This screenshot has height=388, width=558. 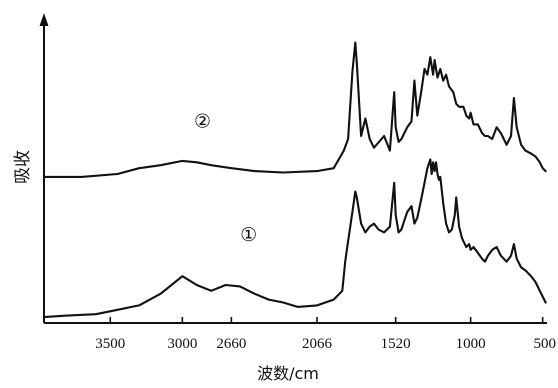 What do you see at coordinates (23, 167) in the screenshot?
I see `y-axis-title: 吸收` at bounding box center [23, 167].